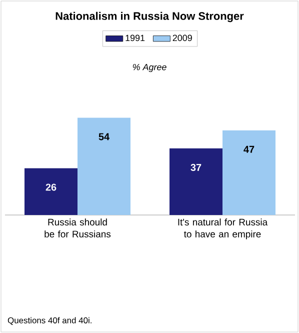 The image size is (299, 333). What do you see at coordinates (51, 187) in the screenshot?
I see `data-label: 26` at bounding box center [51, 187].